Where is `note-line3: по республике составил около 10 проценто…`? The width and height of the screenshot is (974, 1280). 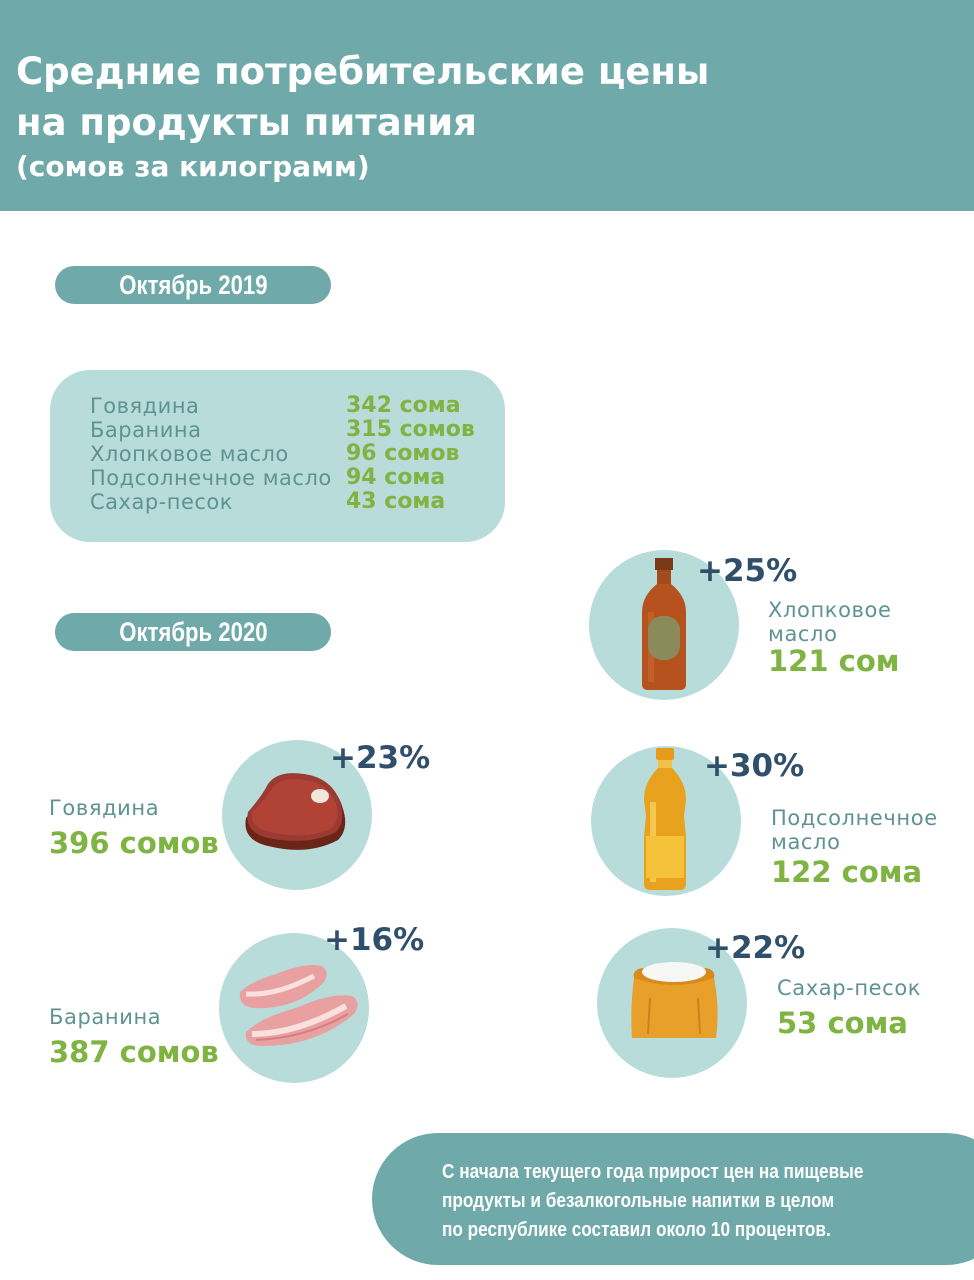
note-line3: по республике составил около 10 проценто… is located at coordinates (636, 1230).